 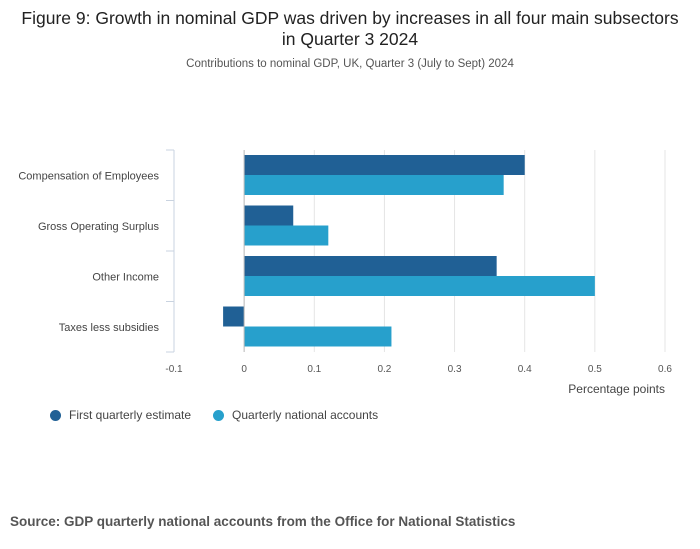 I want to click on x-tick-label: 0.2, so click(x=384, y=369).